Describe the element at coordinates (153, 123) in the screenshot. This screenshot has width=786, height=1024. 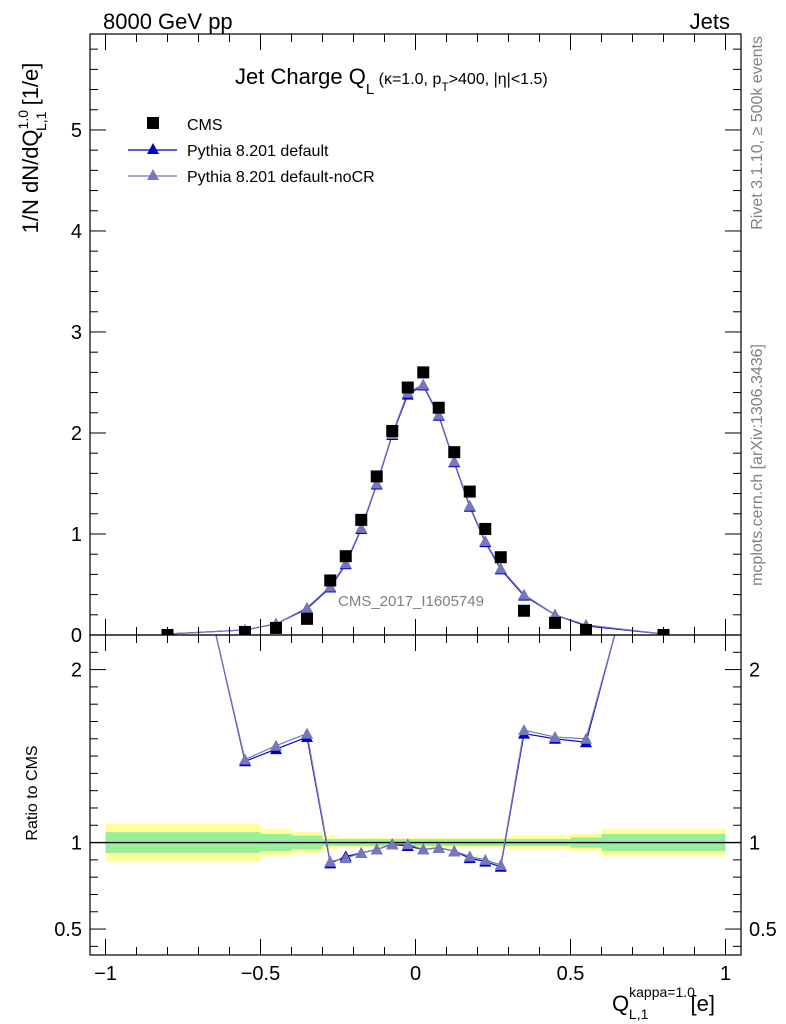
I see `legend-cms-marker` at that location.